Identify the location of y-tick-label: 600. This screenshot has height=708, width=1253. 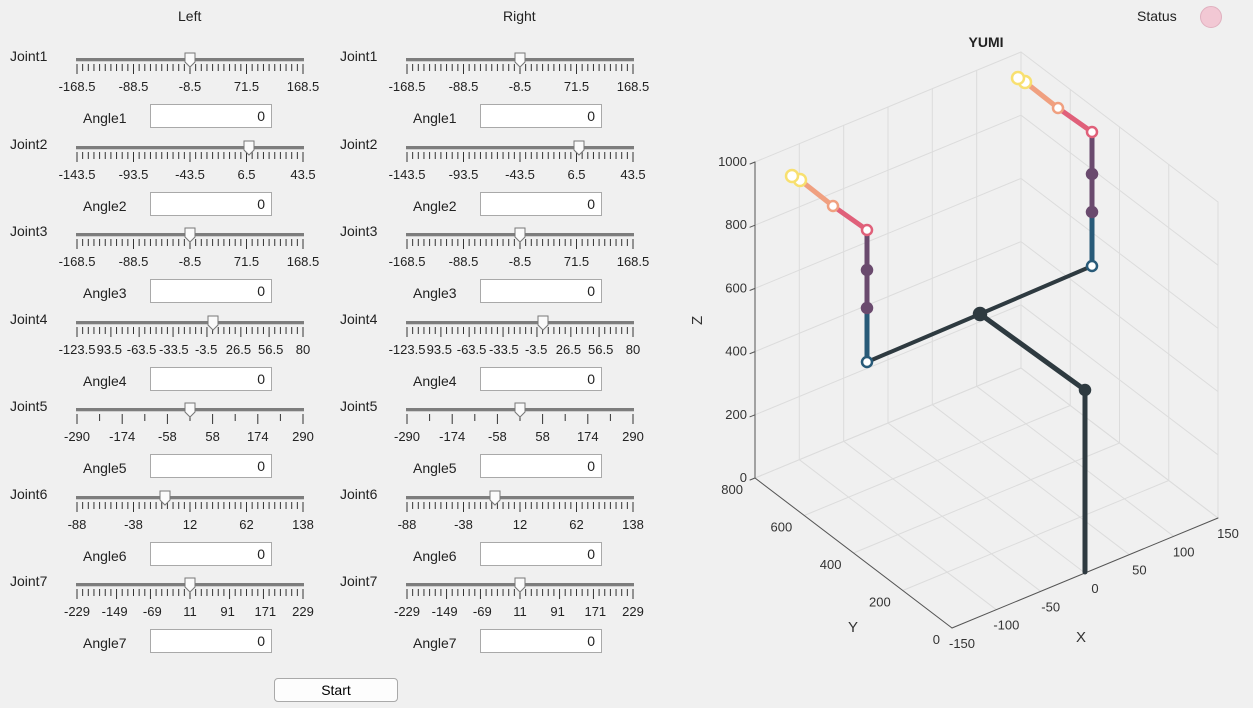
(782, 527).